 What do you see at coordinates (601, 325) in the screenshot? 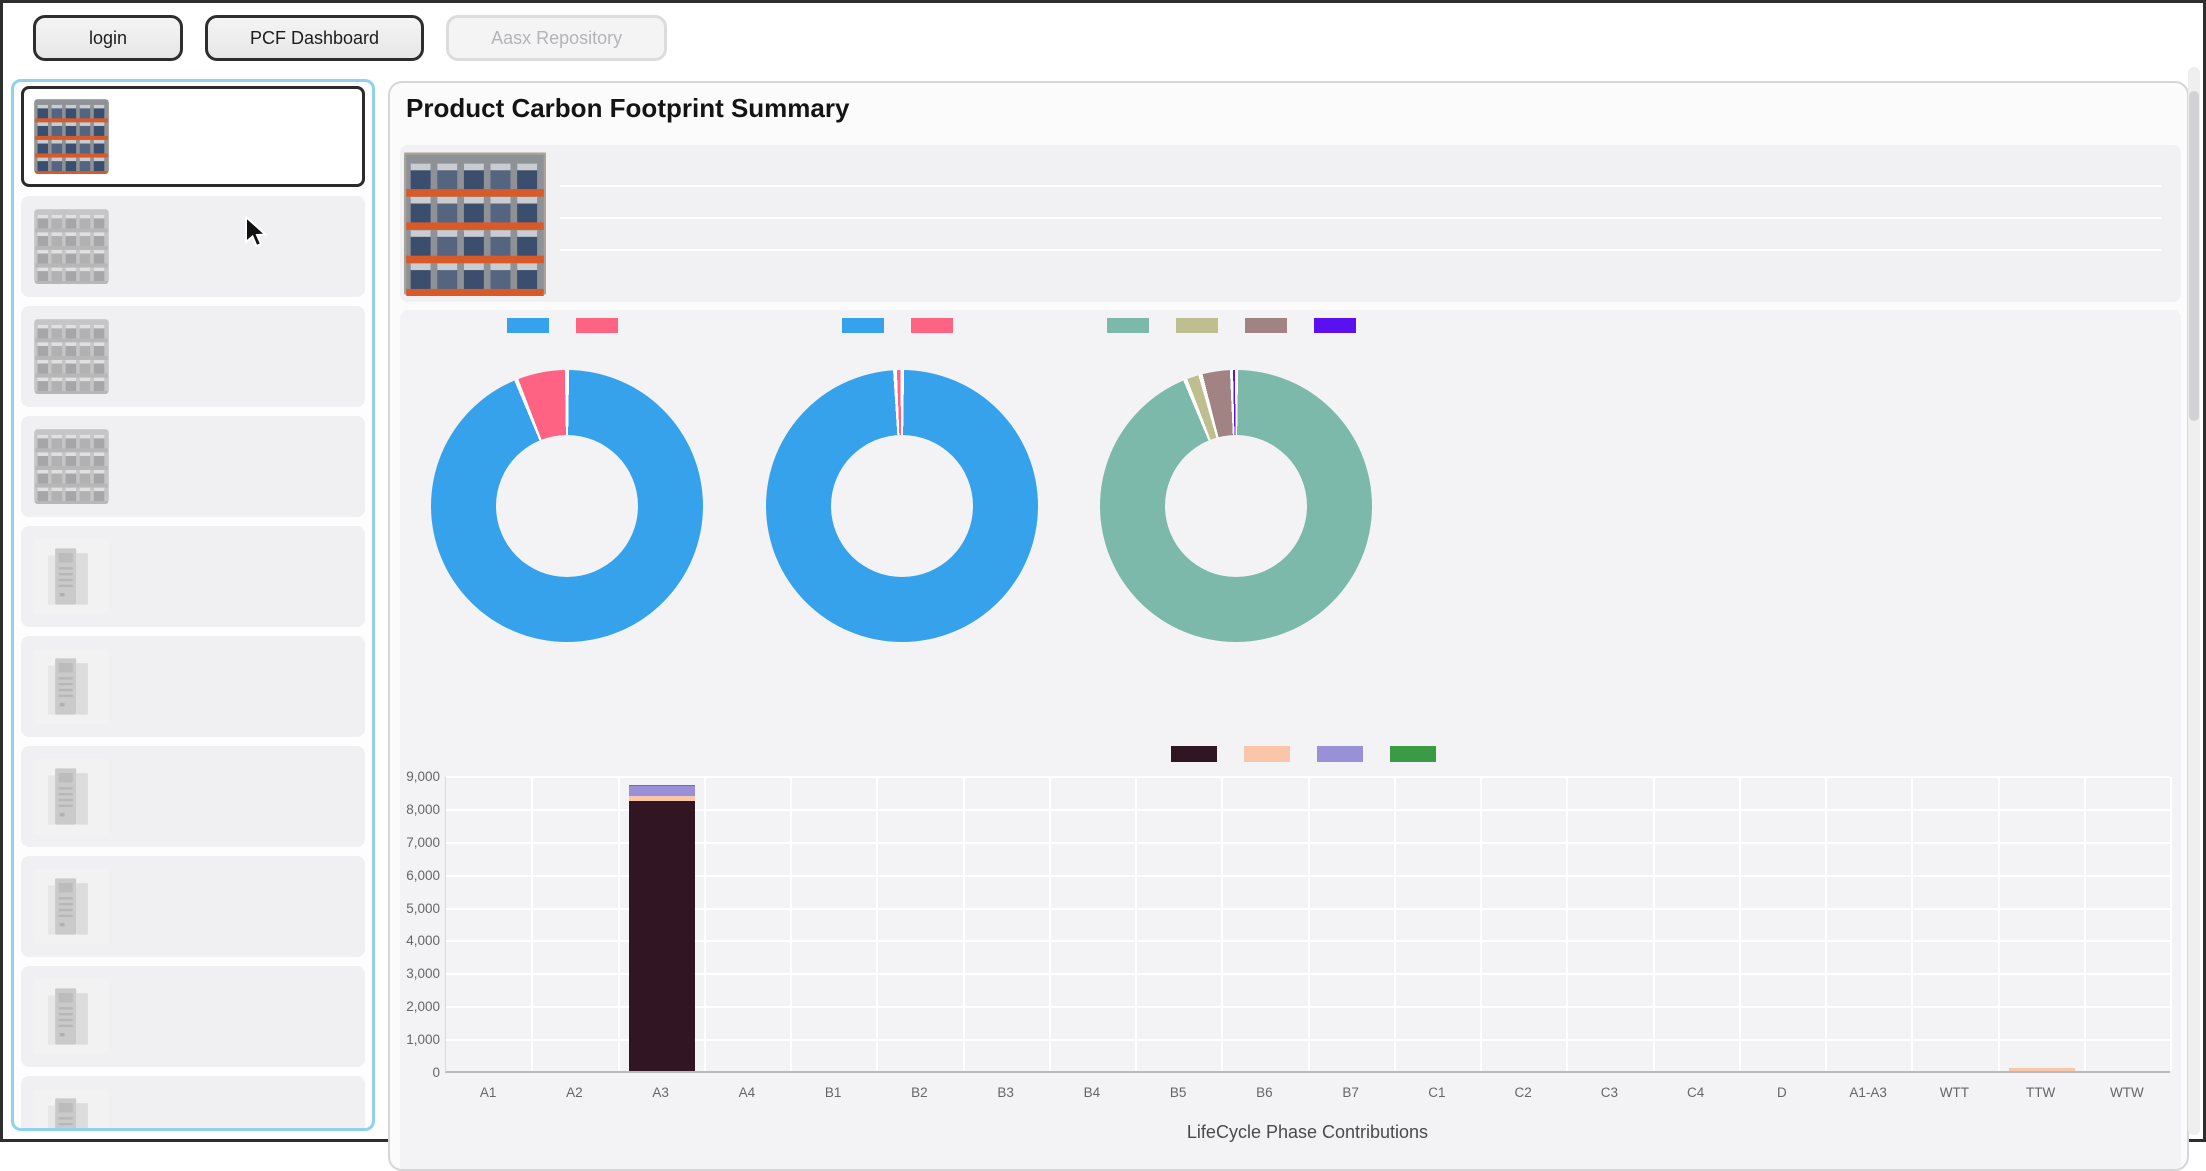
I see `legend-item-supply-chain-emission` at bounding box center [601, 325].